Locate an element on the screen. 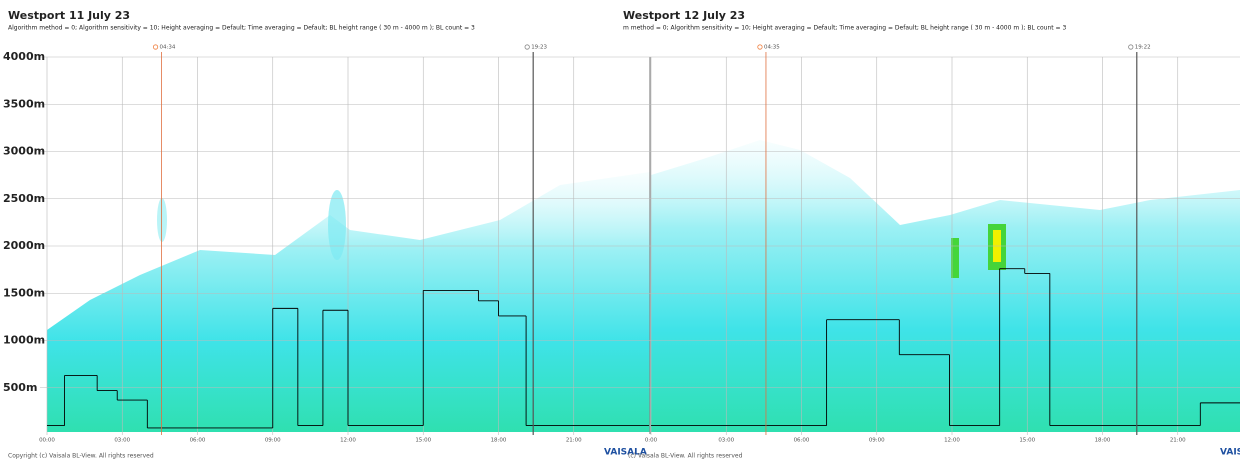 Image resolution: width=1240 pixels, height=459 pixels. y-tick-label: 4000m is located at coordinates (24, 56).